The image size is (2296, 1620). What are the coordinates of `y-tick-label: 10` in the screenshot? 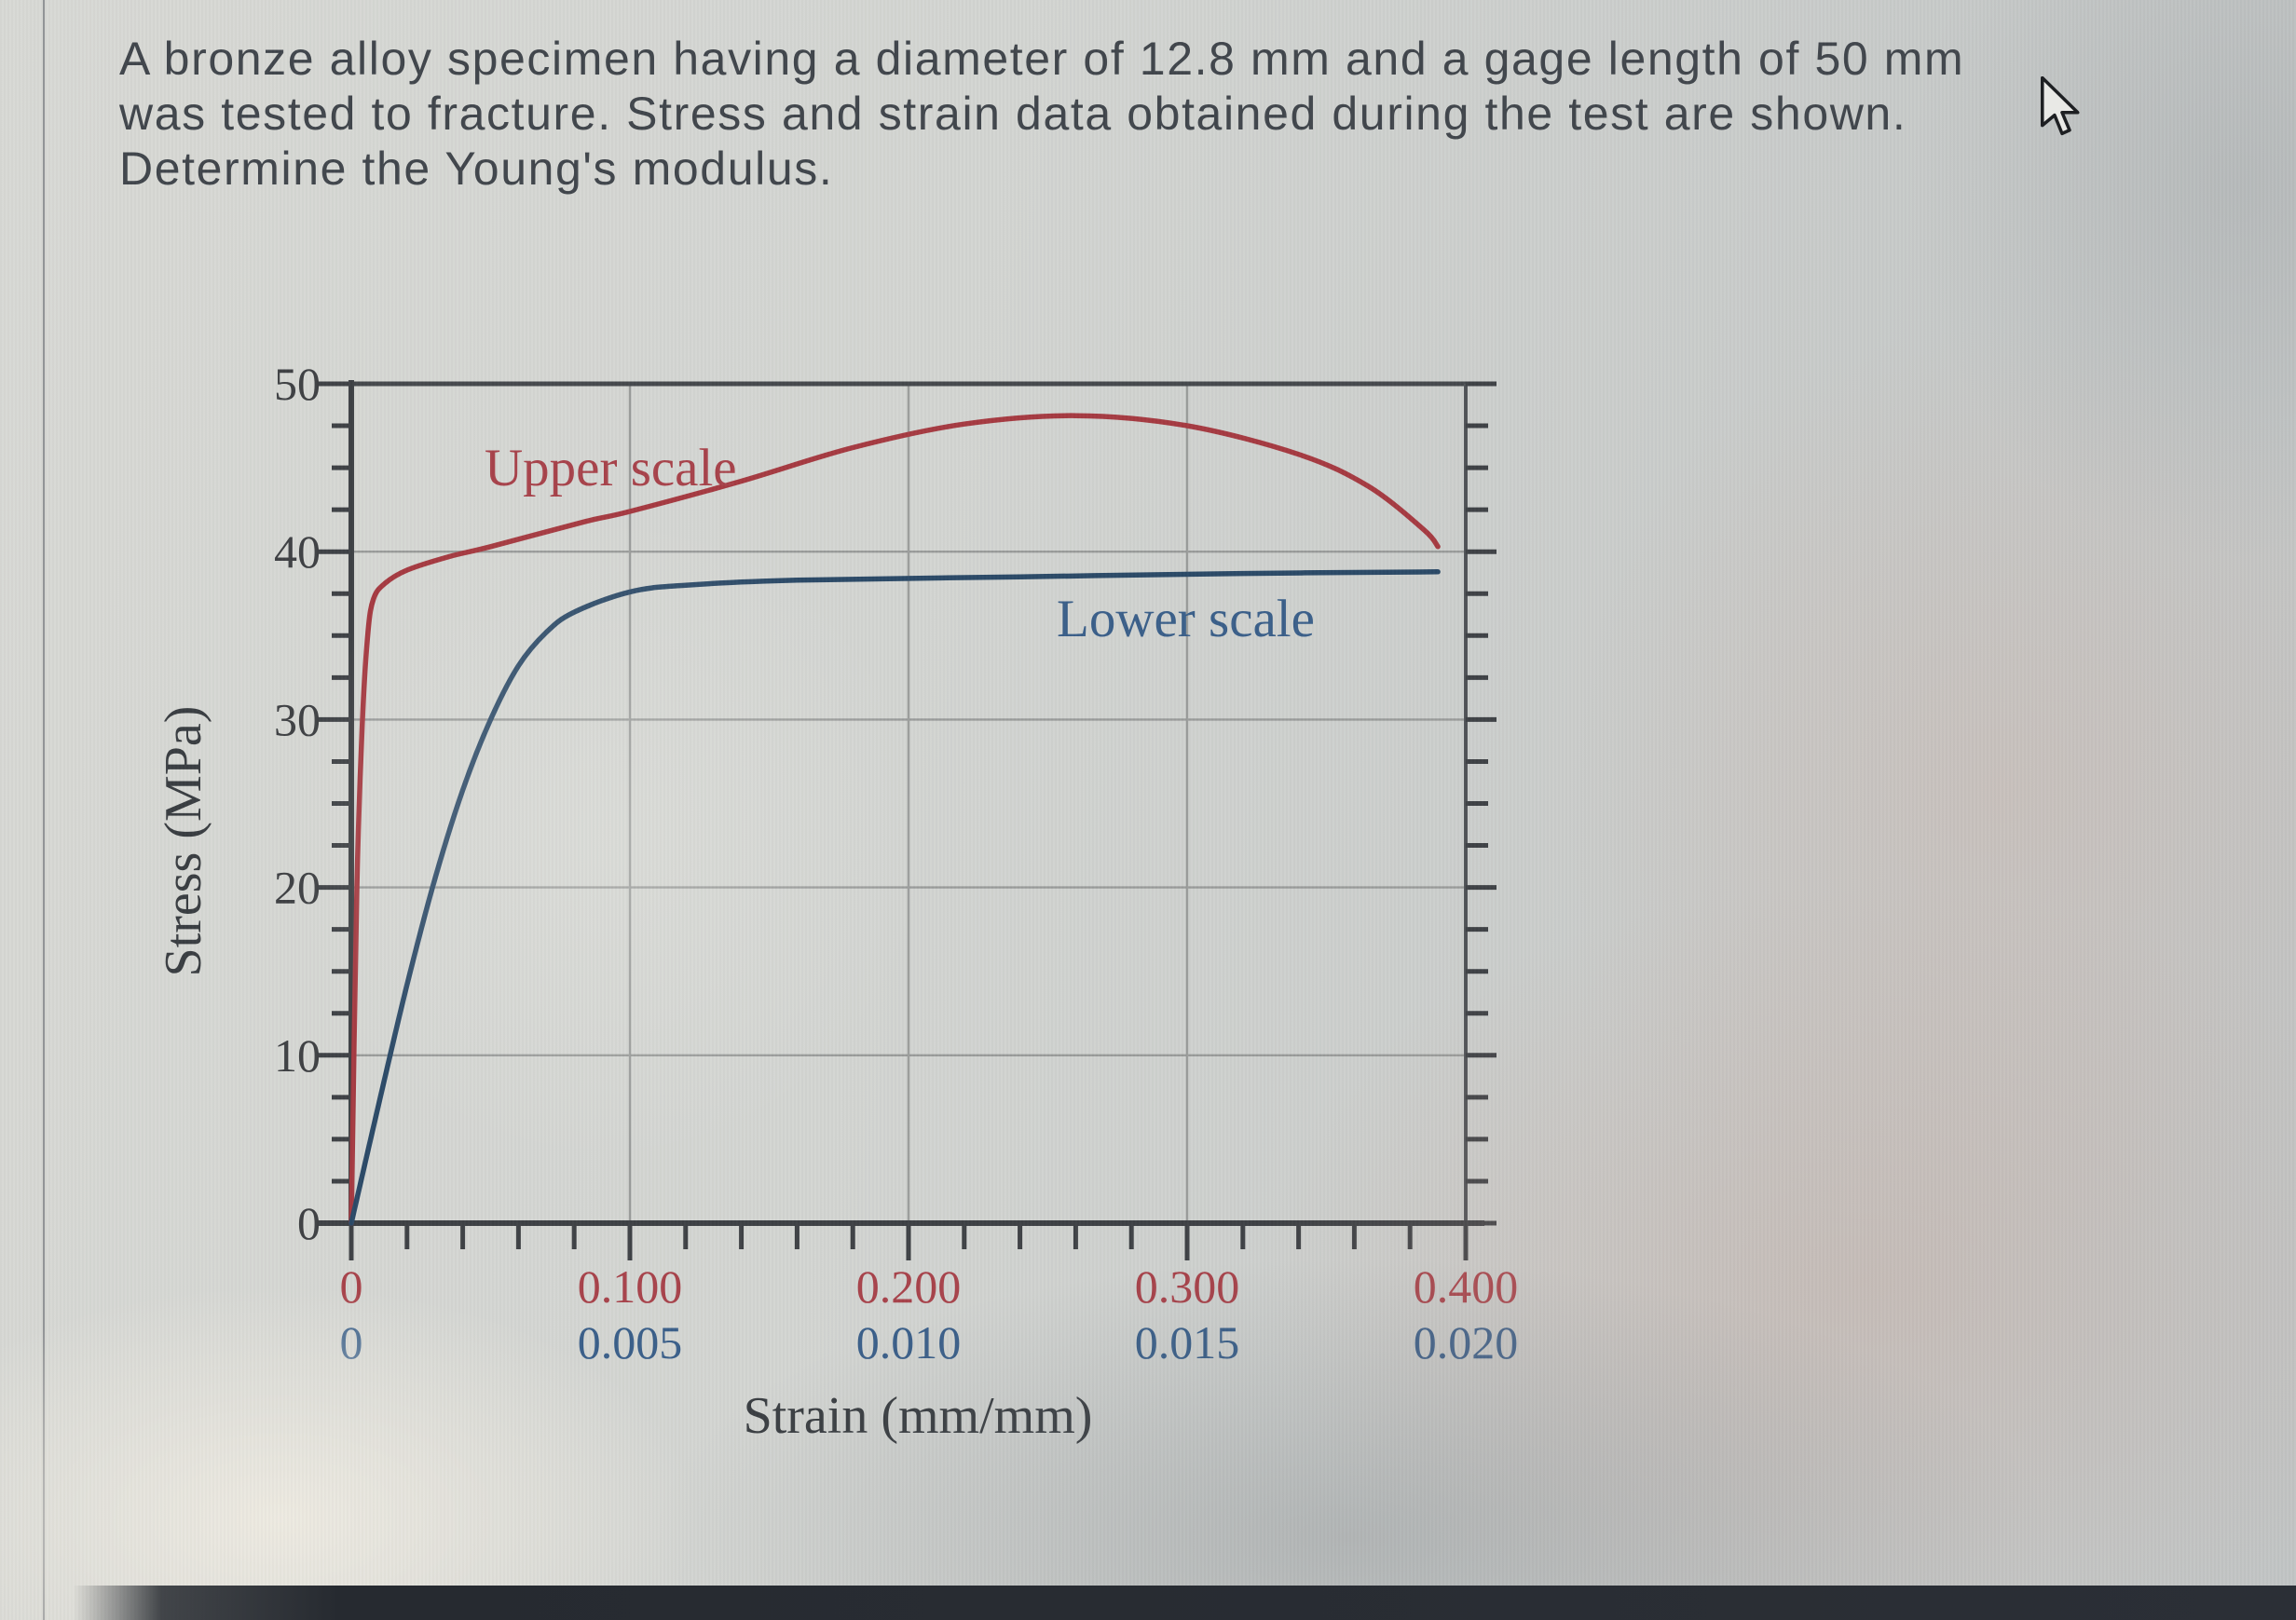 It's located at (297, 1055).